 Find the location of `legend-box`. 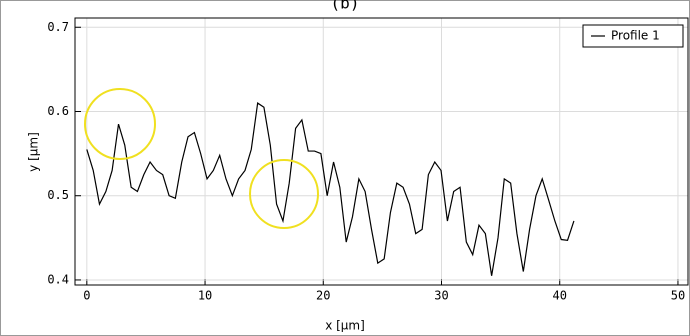

legend-box is located at coordinates (633, 36).